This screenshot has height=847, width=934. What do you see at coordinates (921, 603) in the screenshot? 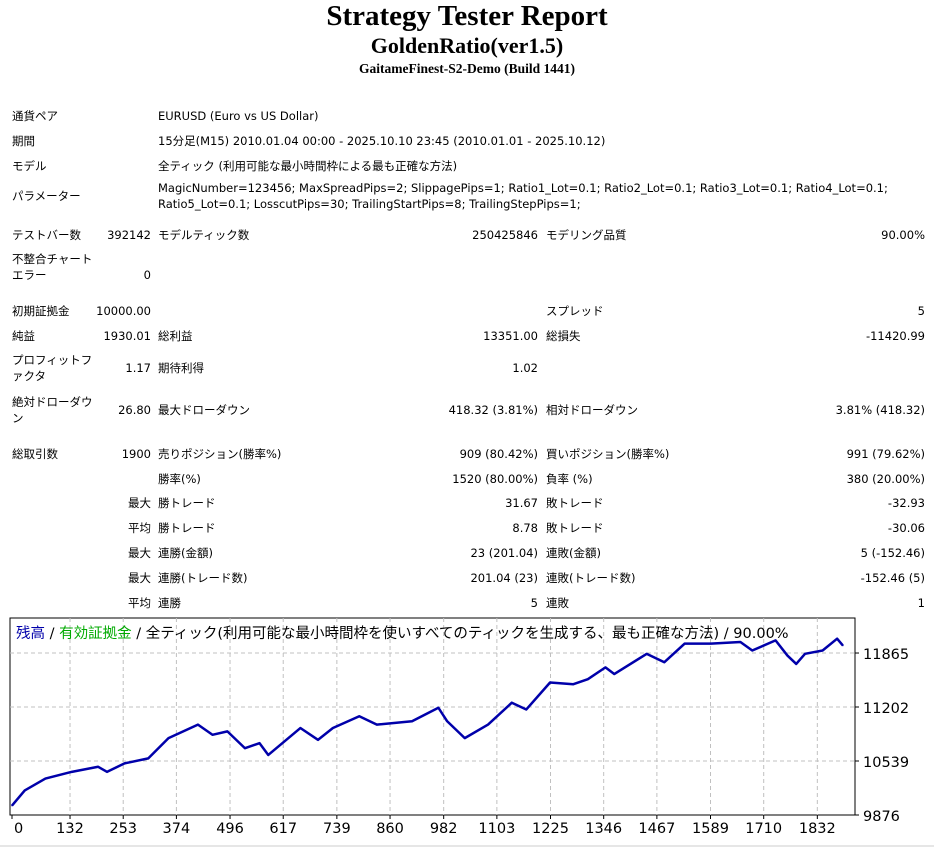
I see `stat-value: 1` at bounding box center [921, 603].